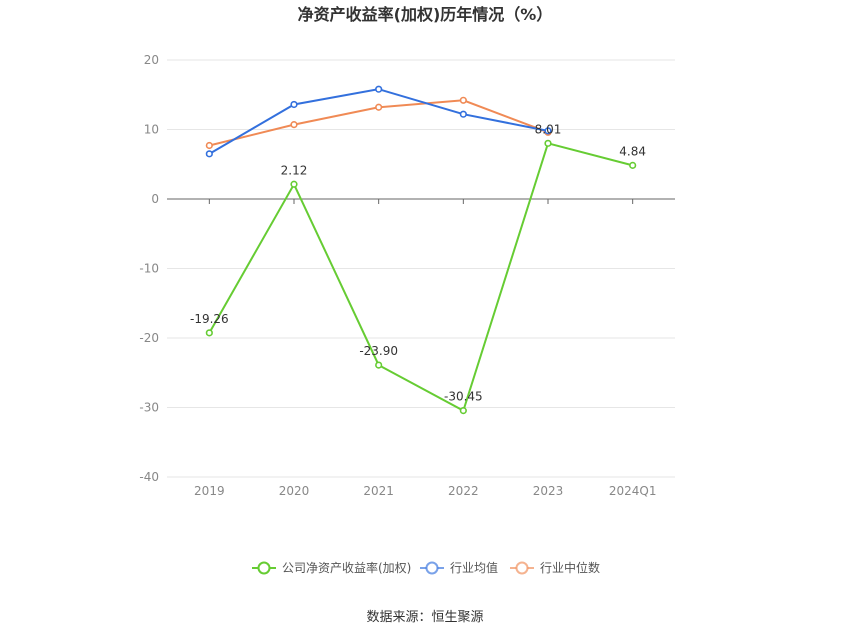 This screenshot has width=850, height=637. What do you see at coordinates (474, 567) in the screenshot?
I see `legend-label: 行业均值` at bounding box center [474, 567].